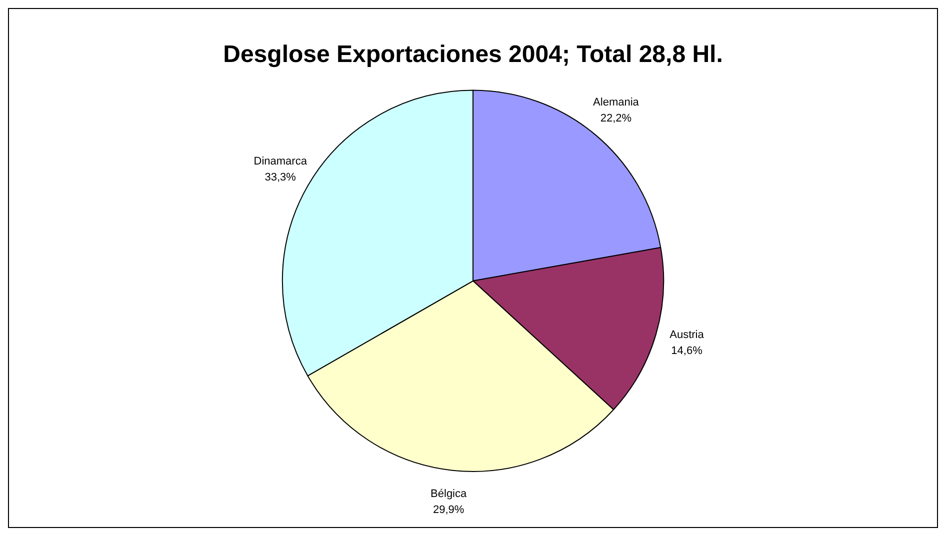  Describe the element at coordinates (687, 335) in the screenshot. I see `slice-label: Austria` at that location.